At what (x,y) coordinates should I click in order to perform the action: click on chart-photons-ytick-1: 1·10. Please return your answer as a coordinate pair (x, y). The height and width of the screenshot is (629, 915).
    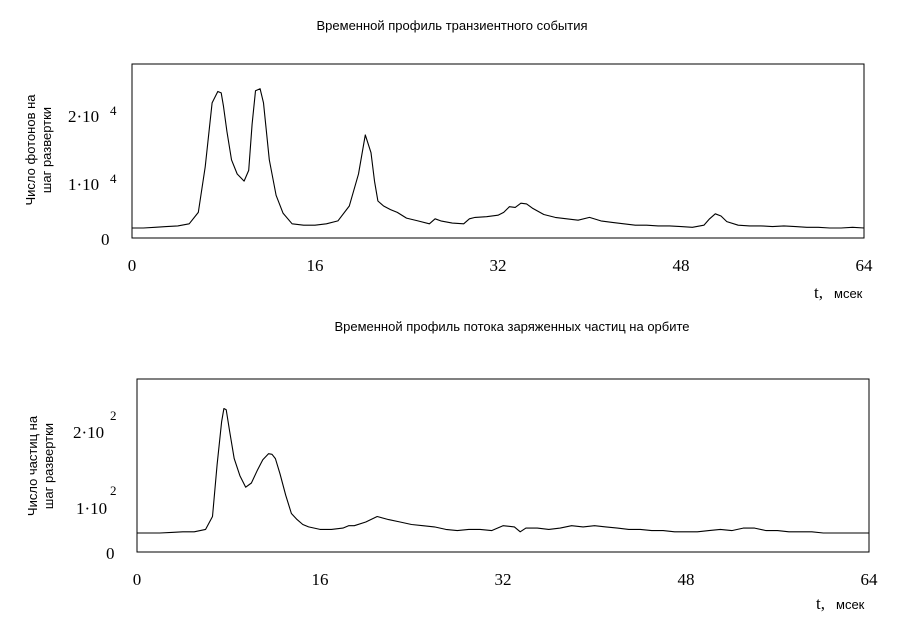
    Looking at the image, I should click on (83, 184).